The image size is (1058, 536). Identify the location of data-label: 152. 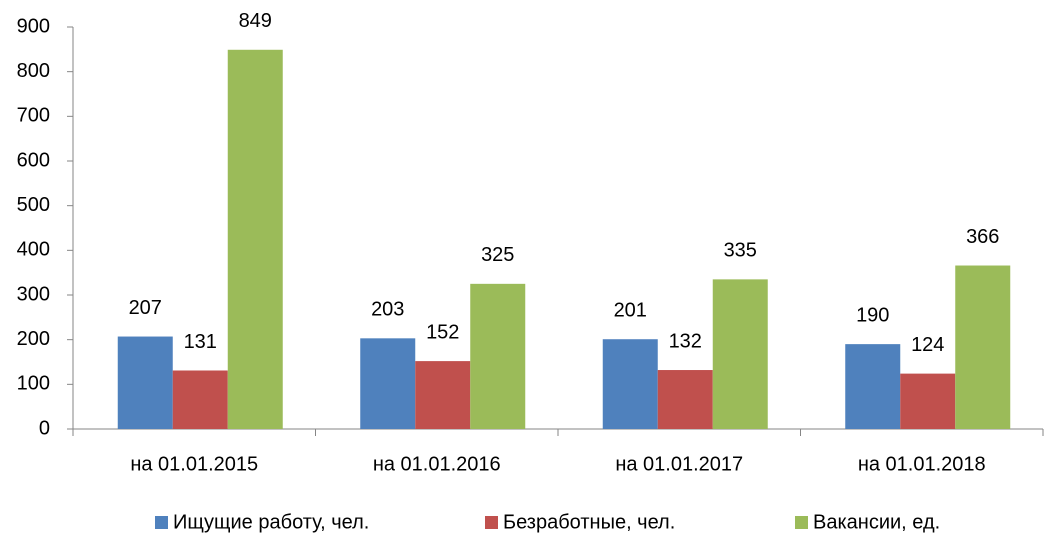
(442, 332).